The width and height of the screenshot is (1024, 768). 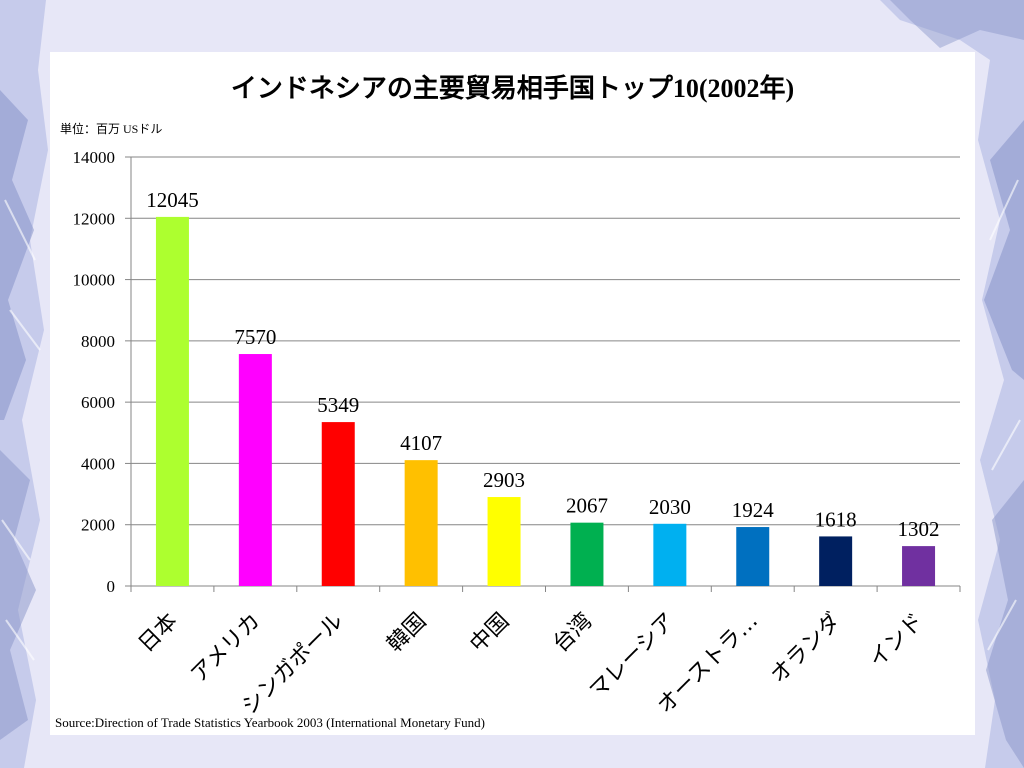 What do you see at coordinates (111, 586) in the screenshot?
I see `y-tick-label: 0` at bounding box center [111, 586].